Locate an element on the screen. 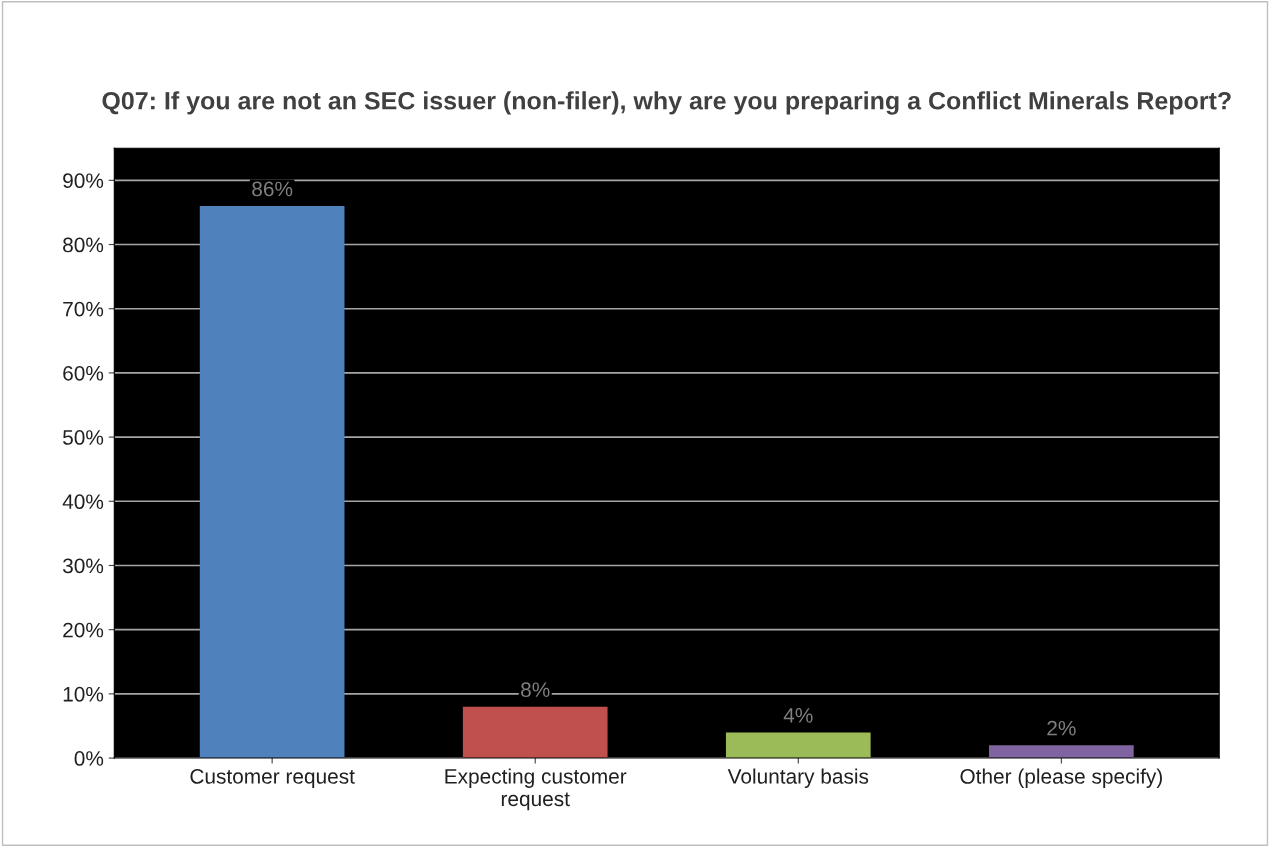 This screenshot has height=847, width=1270. y-tick-label: 20% is located at coordinates (83, 630).